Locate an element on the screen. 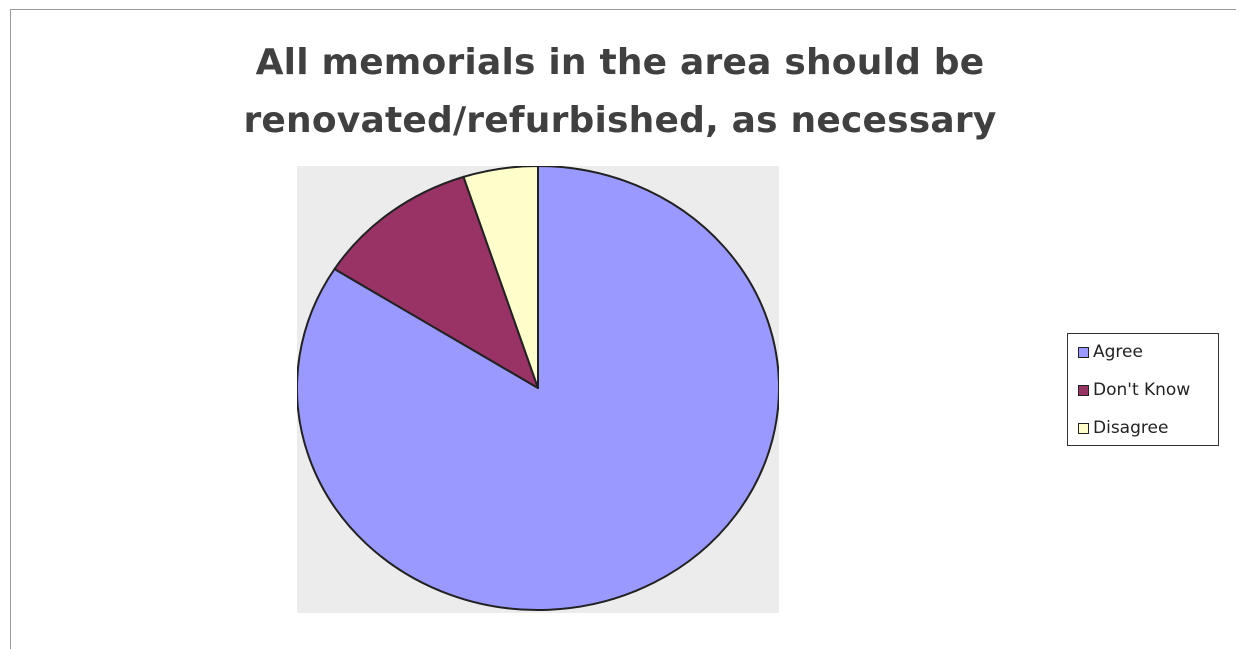 Image resolution: width=1242 pixels, height=649 pixels. legend-swatch-agree is located at coordinates (1083, 352).